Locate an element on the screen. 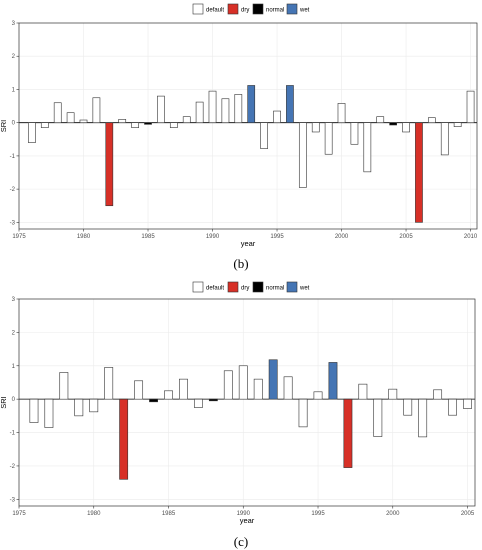 This screenshot has width=482, height=550. bar-2010 is located at coordinates (470, 106).